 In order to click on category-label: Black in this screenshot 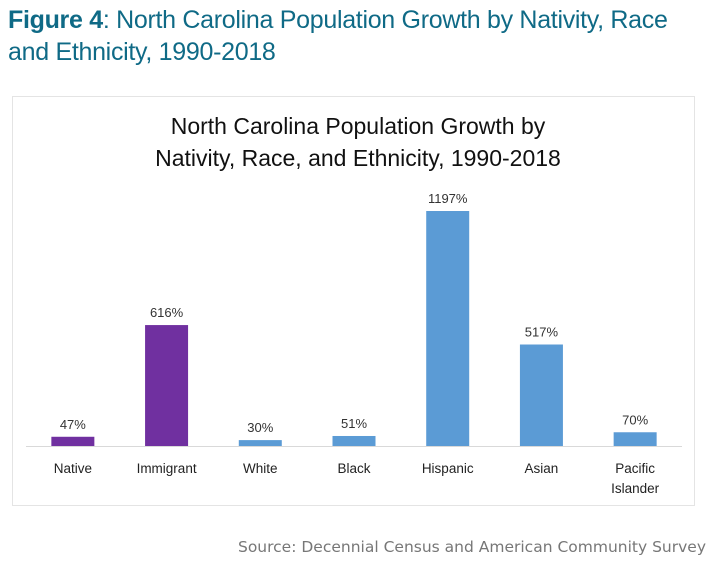, I will do `click(353, 468)`.